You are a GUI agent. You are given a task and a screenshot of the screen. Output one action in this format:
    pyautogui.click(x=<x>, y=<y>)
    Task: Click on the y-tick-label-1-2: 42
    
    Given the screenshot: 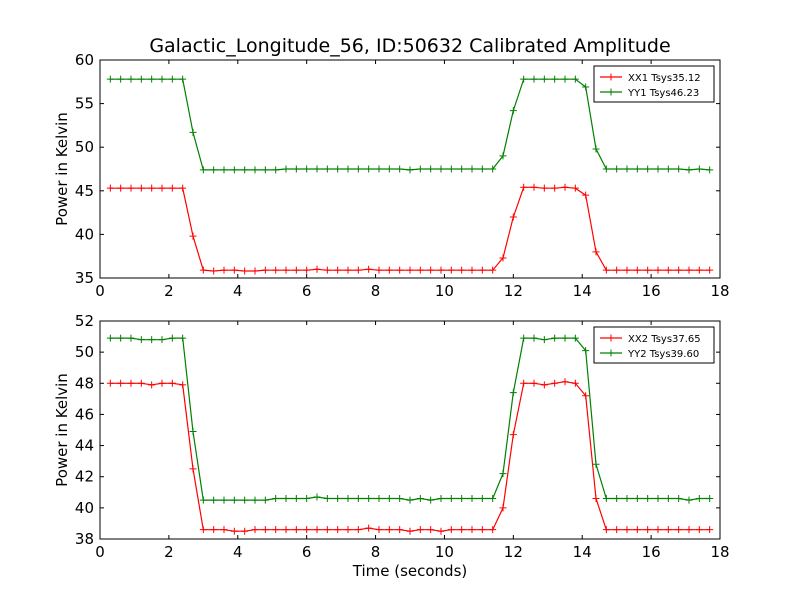 What is the action you would take?
    pyautogui.click(x=84, y=477)
    